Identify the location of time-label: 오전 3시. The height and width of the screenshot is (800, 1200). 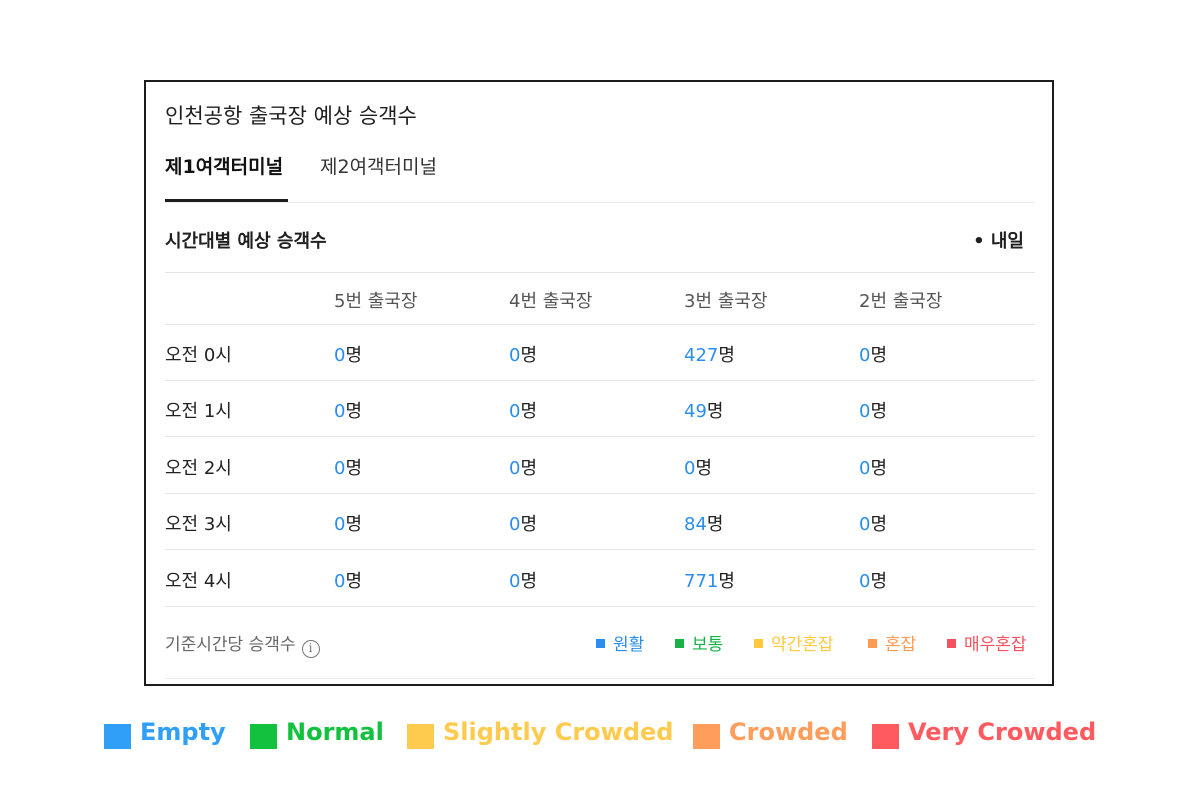
(198, 525).